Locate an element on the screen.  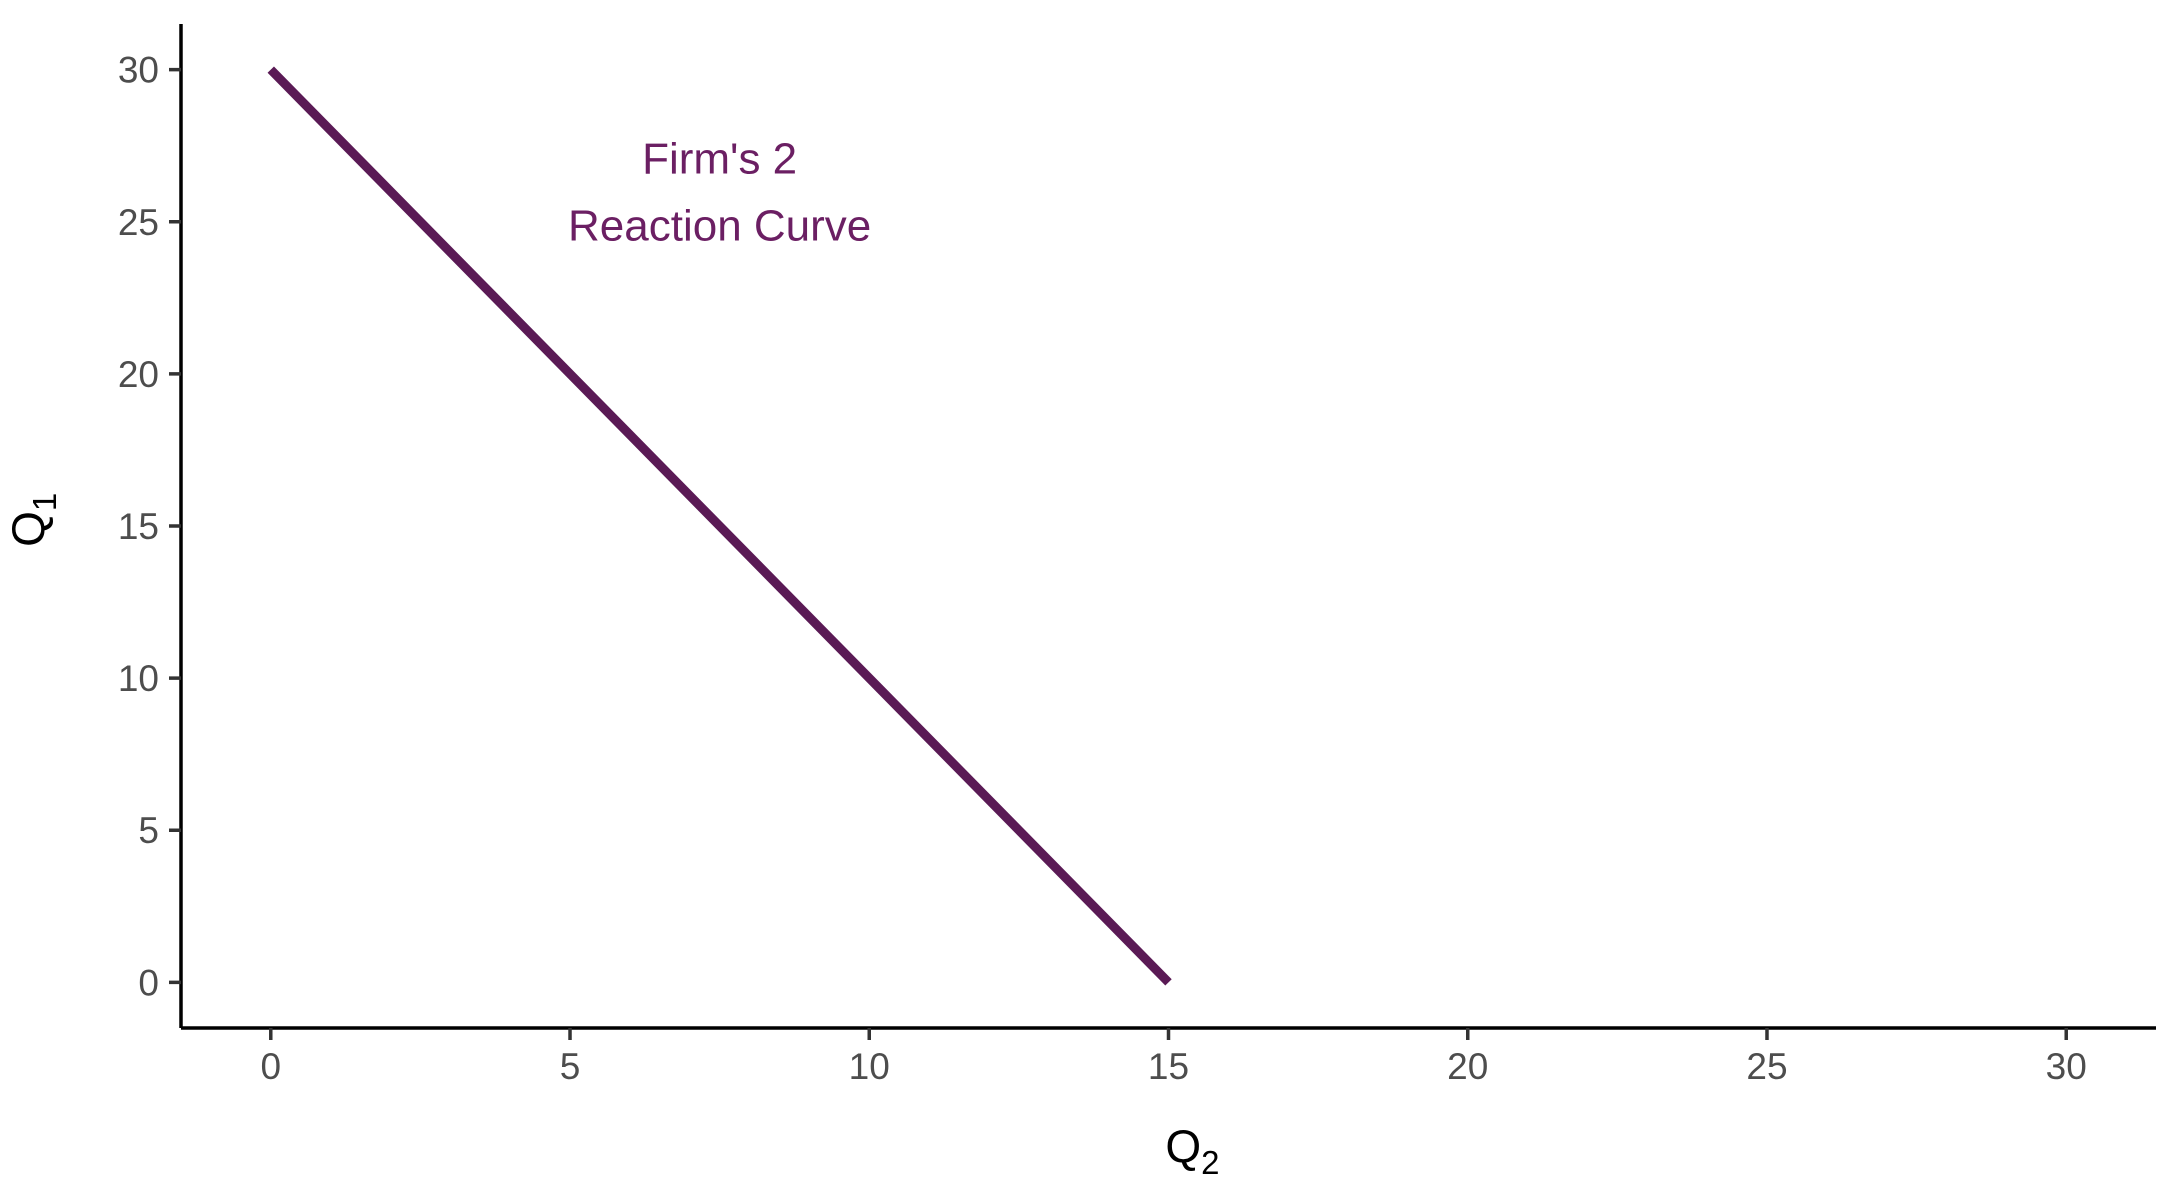
x-tick-label: 5 is located at coordinates (570, 1066).